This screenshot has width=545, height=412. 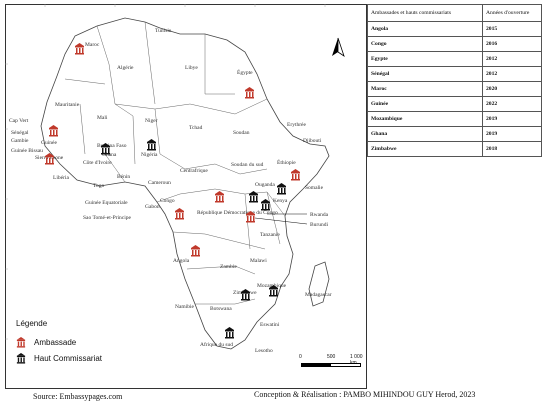 What do you see at coordinates (425, 89) in the screenshot?
I see `table-cell-country: Maroc` at bounding box center [425, 89].